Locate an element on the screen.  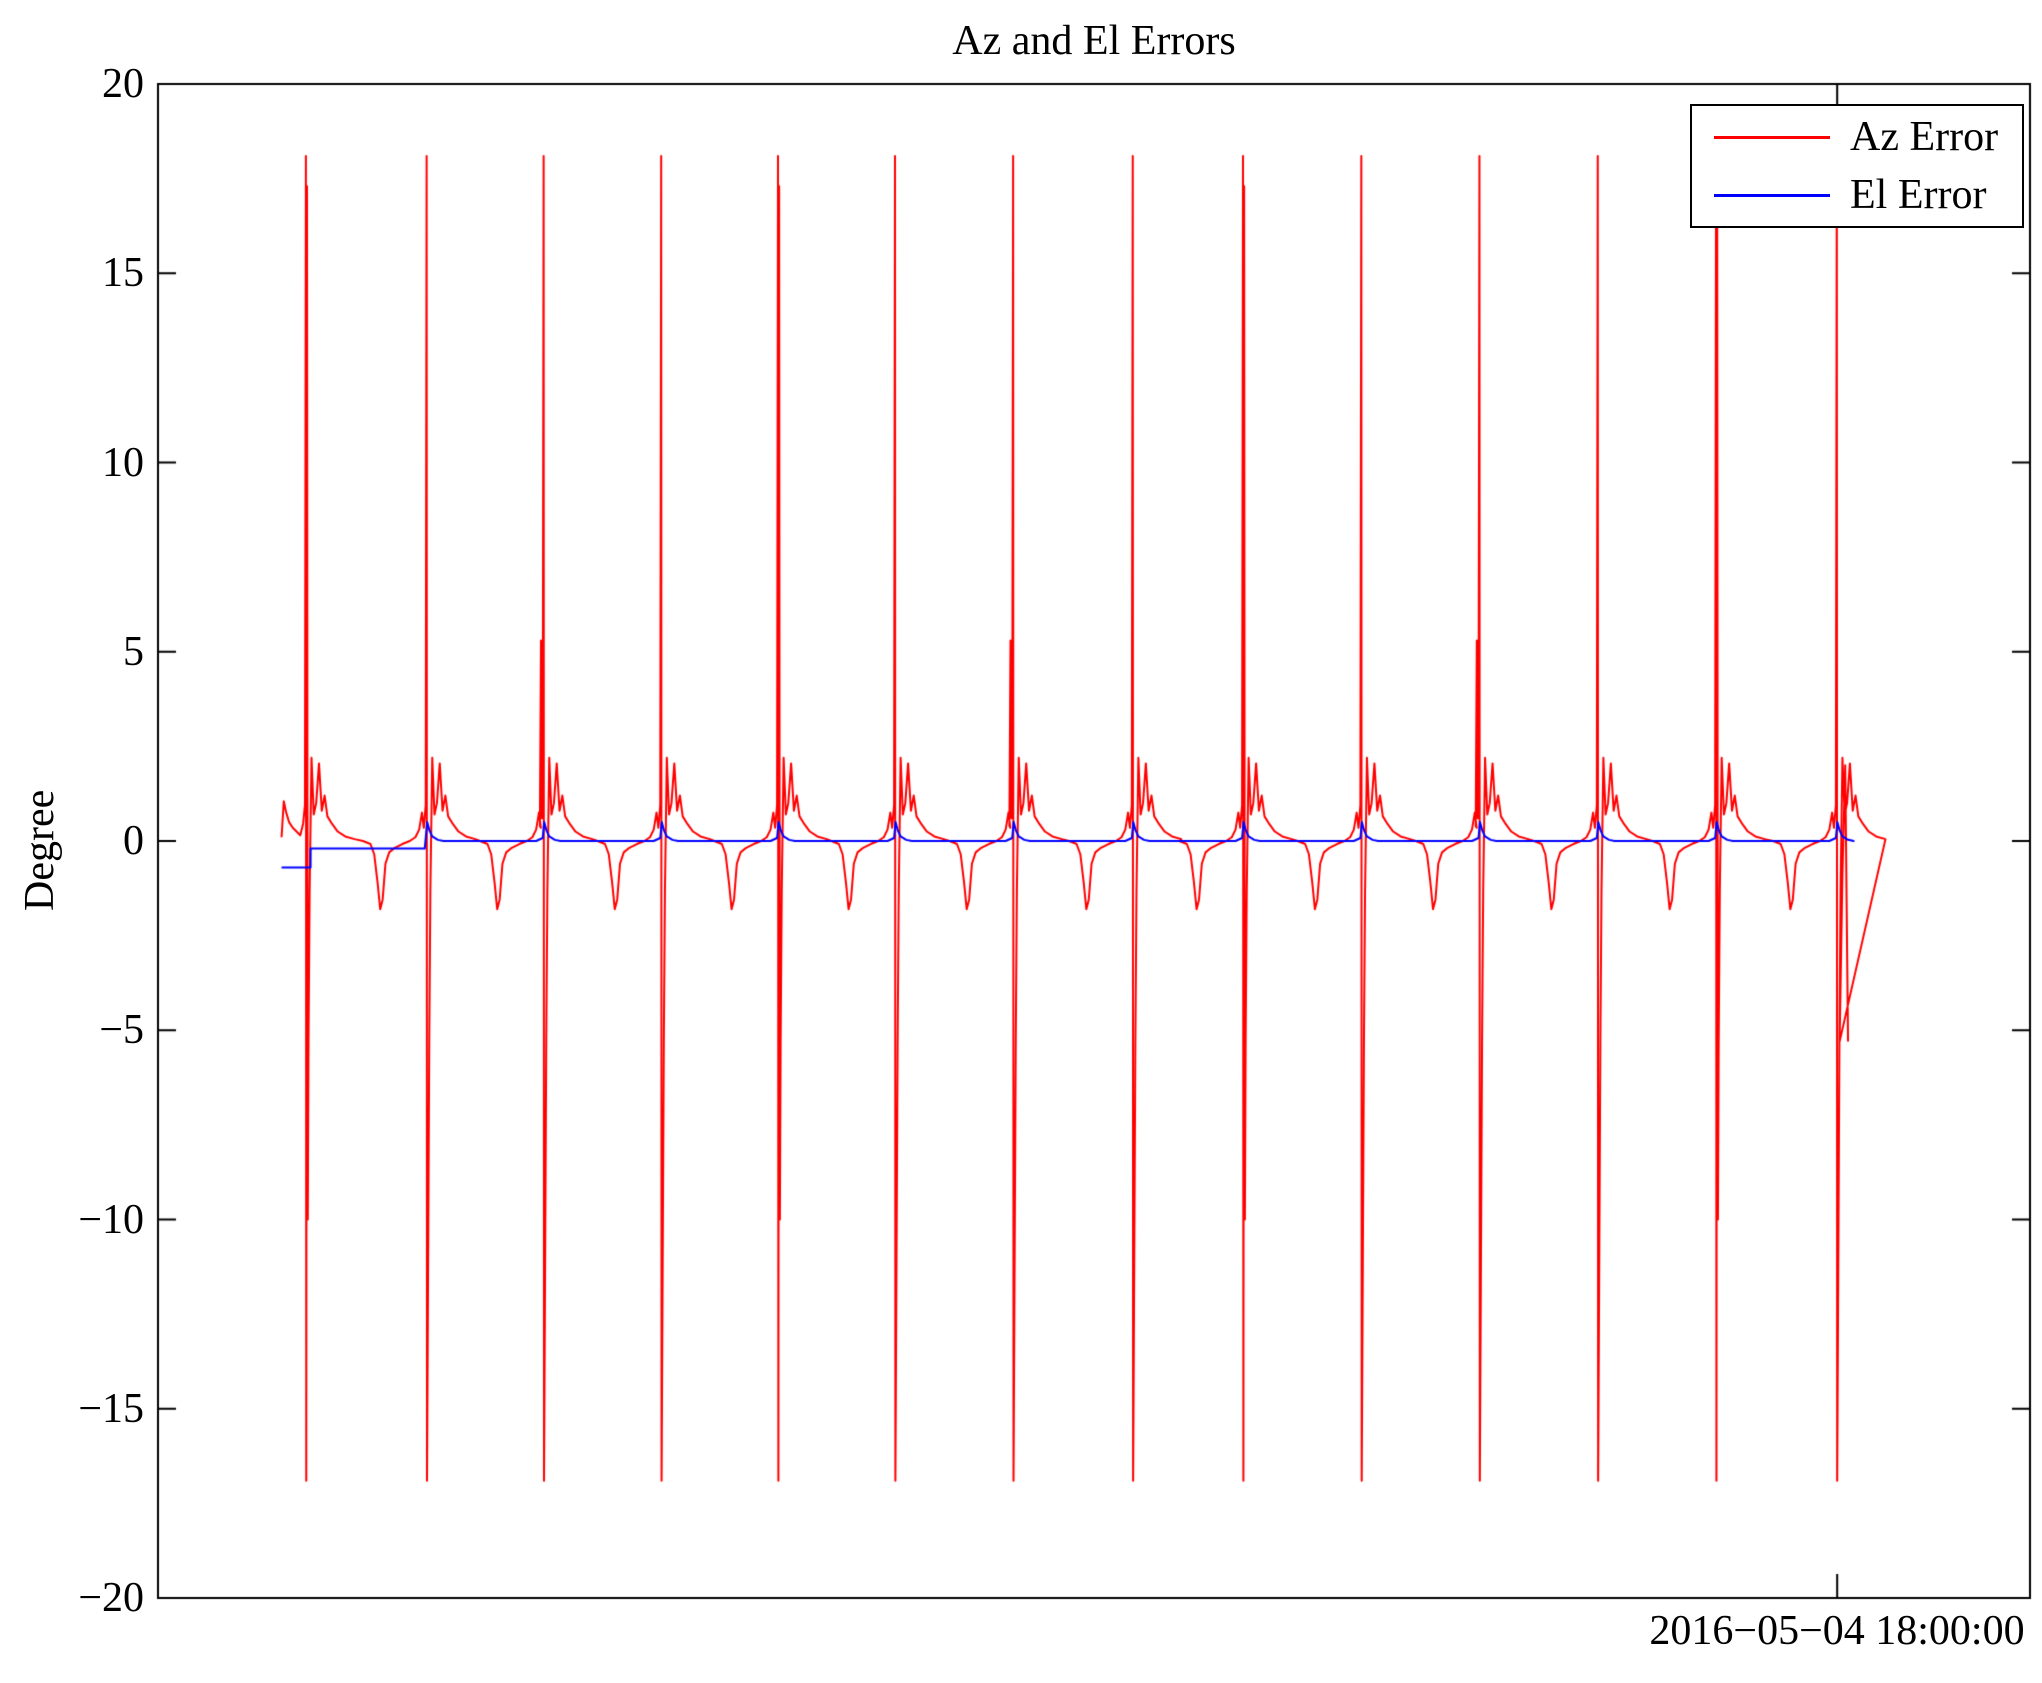
y-tick-label: 10 is located at coordinates (123, 462).